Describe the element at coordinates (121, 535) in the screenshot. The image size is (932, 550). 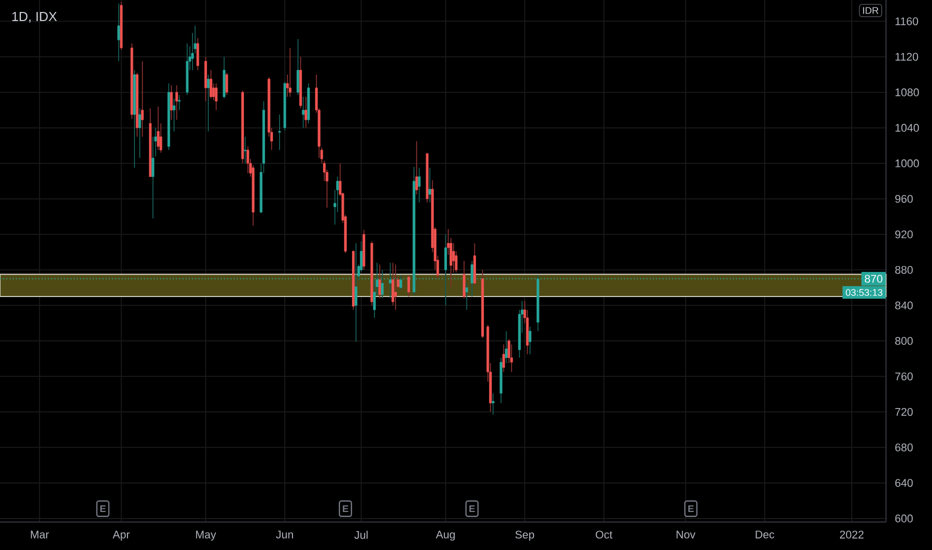
I see `x-tick-label: Apr` at that location.